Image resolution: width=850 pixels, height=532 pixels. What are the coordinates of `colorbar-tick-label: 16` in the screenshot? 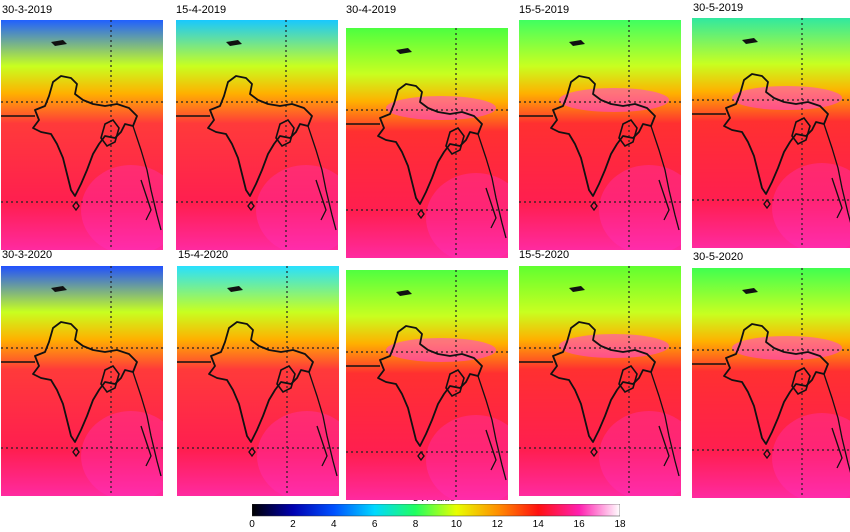 It's located at (579, 524).